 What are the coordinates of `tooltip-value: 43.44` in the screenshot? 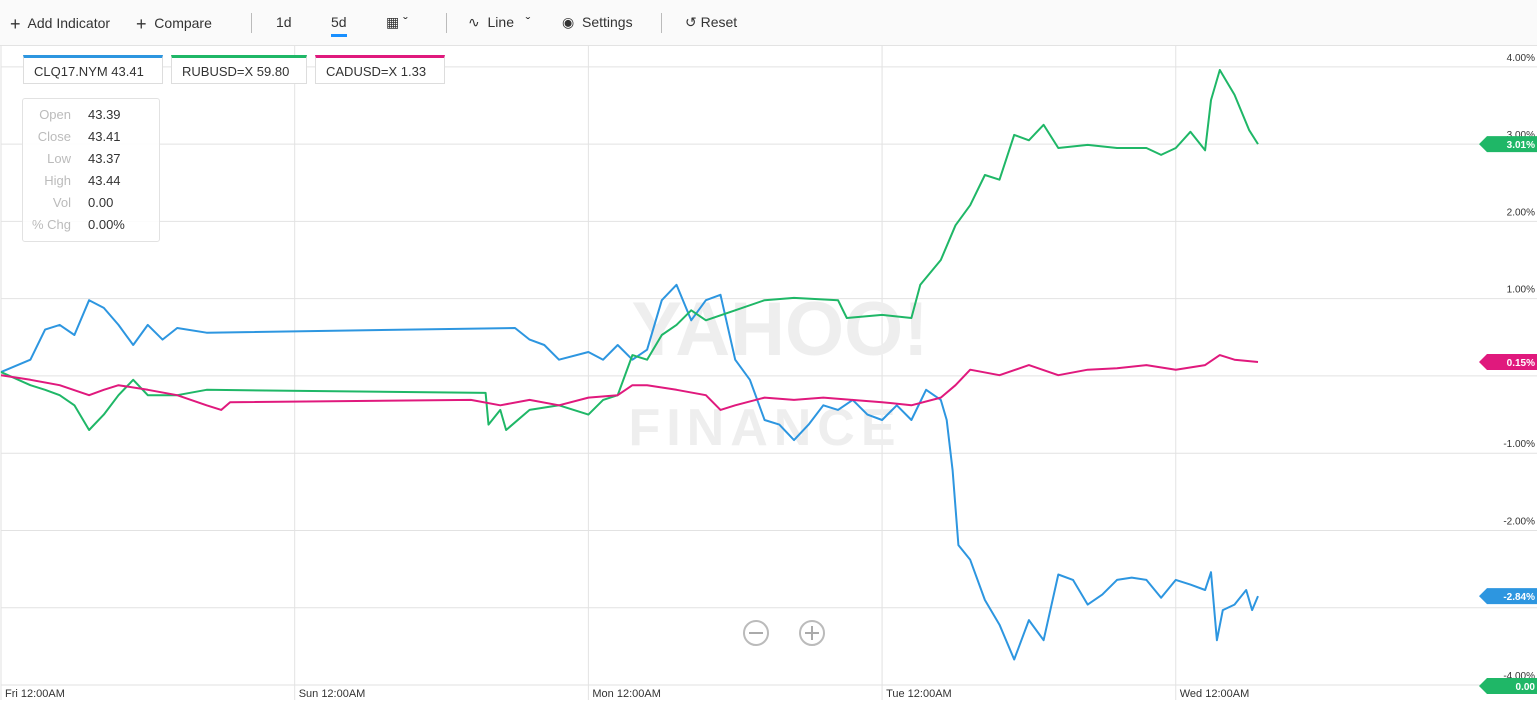 It's located at (104, 180).